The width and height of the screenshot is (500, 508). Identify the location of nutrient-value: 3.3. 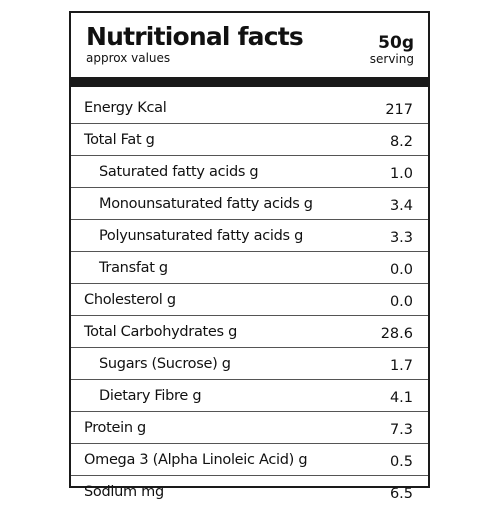
(401, 238).